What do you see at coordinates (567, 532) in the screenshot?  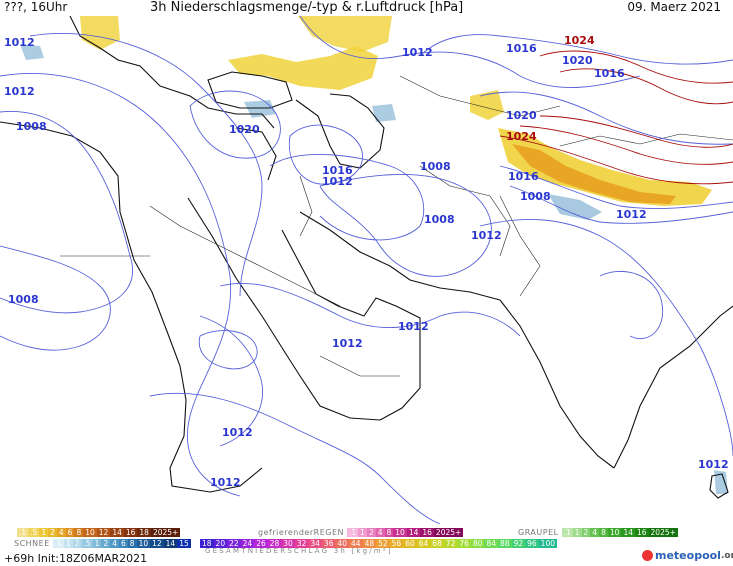 I see `legend-swatch-graupel: .1` at bounding box center [567, 532].